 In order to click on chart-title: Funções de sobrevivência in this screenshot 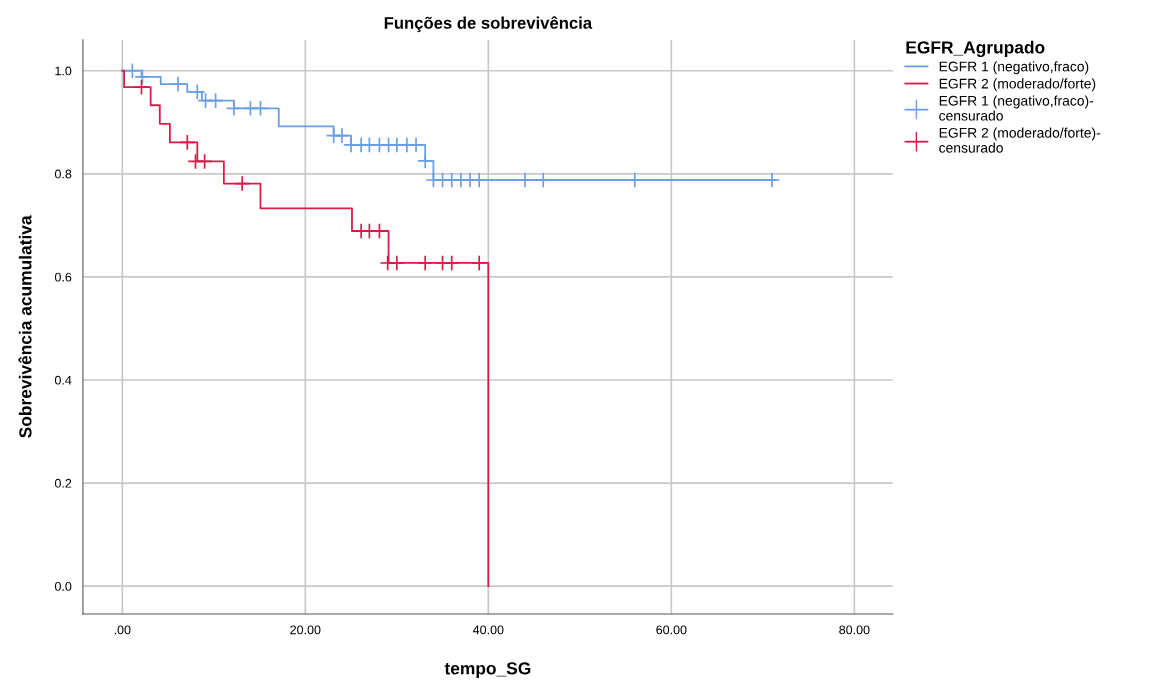, I will do `click(488, 24)`.